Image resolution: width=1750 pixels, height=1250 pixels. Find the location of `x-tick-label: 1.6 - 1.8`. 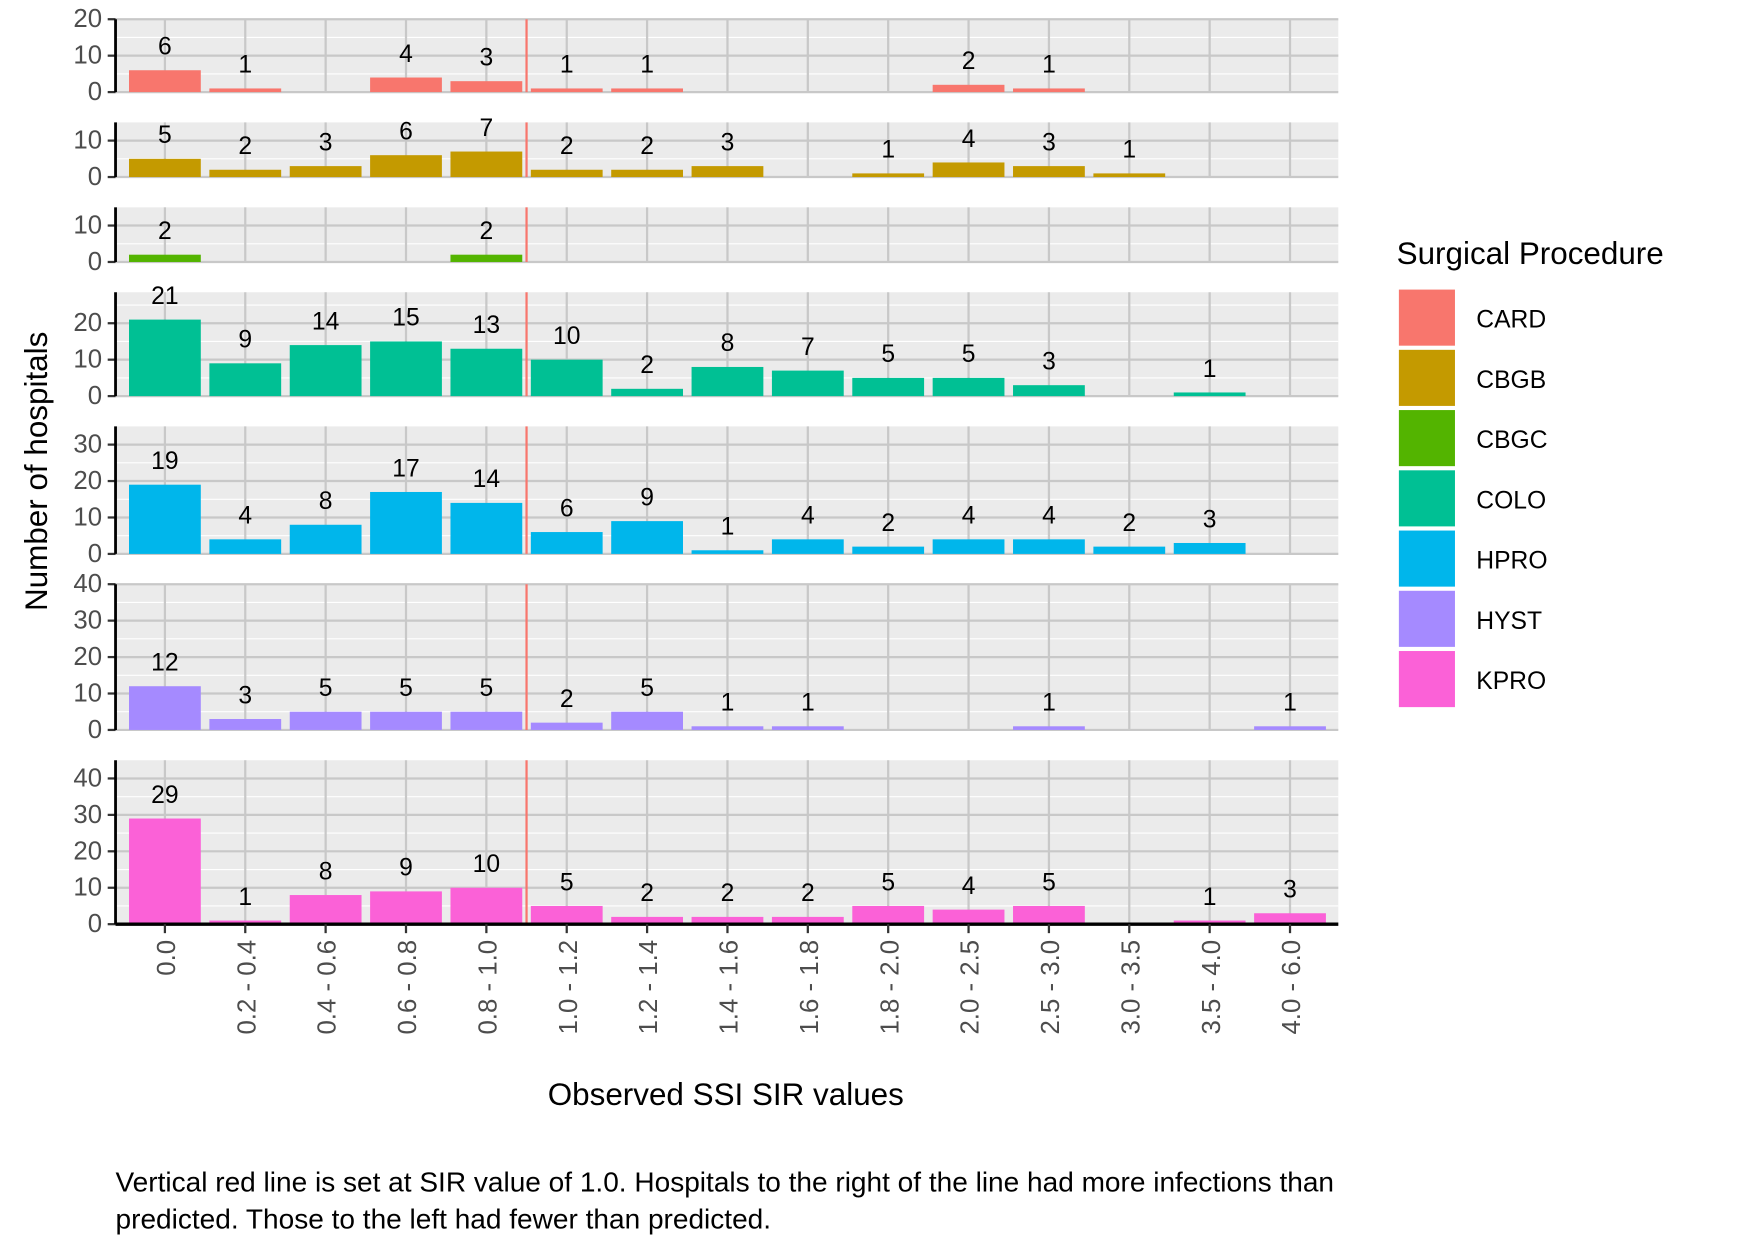

x-tick-label: 1.6 - 1.8 is located at coordinates (810, 987).